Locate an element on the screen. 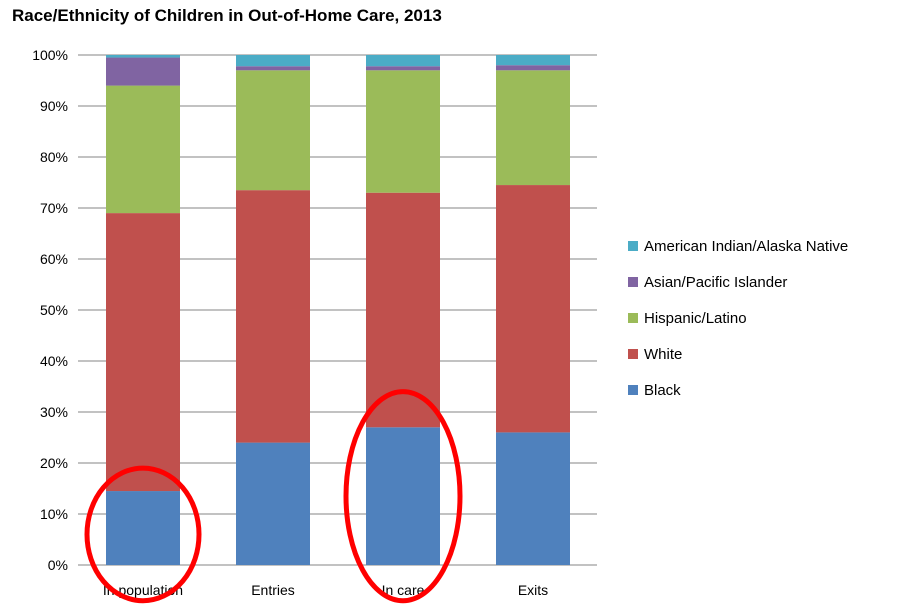 This screenshot has height=616, width=912. legend-label: Black is located at coordinates (662, 390).